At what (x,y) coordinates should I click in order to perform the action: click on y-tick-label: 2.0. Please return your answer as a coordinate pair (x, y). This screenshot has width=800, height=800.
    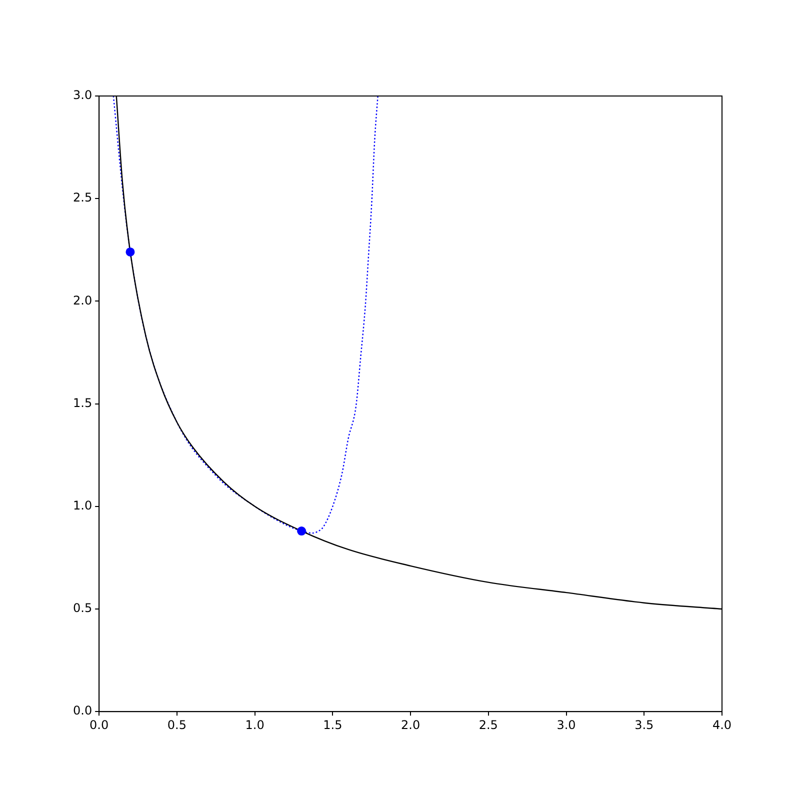
    Looking at the image, I should click on (82, 300).